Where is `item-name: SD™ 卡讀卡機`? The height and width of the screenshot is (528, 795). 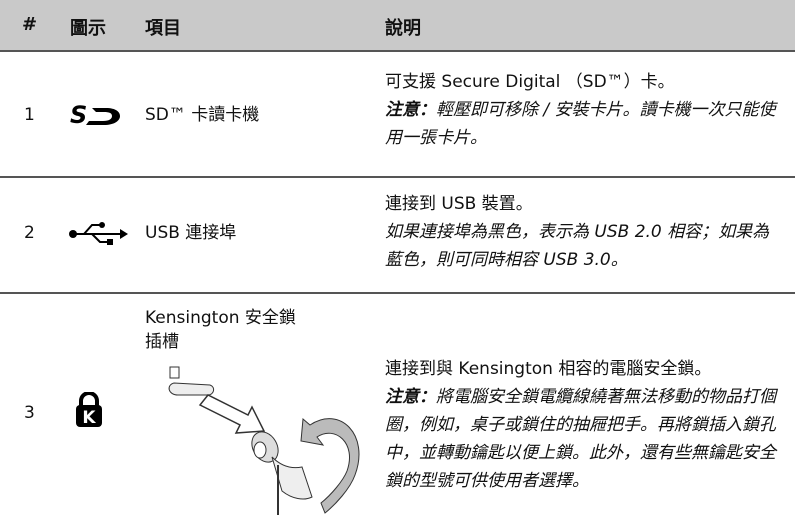 item-name: SD™ 卡讀卡機 is located at coordinates (202, 115).